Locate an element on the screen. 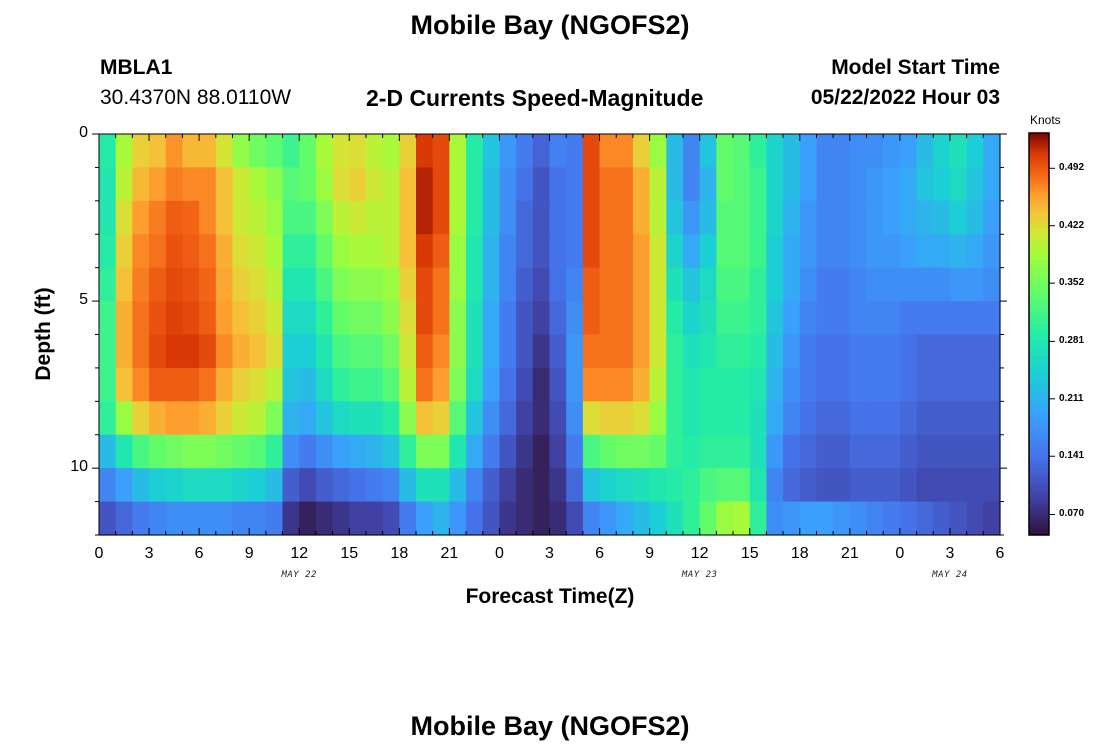 The width and height of the screenshot is (1100, 750). x-date-label: MAY 24 is located at coordinates (950, 575).